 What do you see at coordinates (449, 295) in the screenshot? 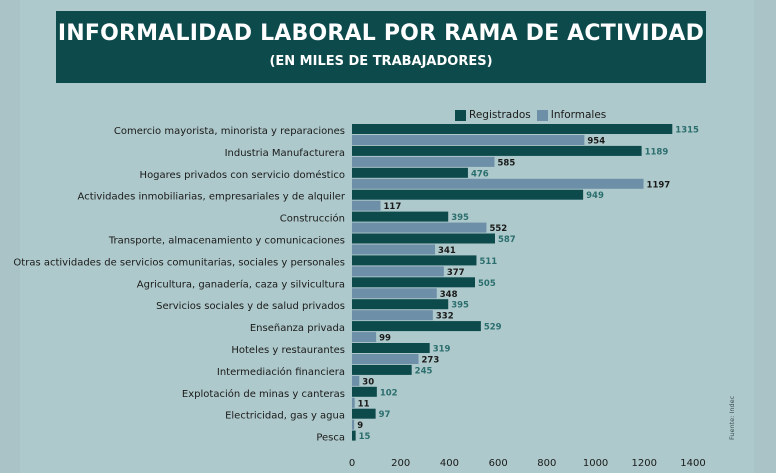
I see `value-label-informales-cat-8: 348` at bounding box center [449, 295].